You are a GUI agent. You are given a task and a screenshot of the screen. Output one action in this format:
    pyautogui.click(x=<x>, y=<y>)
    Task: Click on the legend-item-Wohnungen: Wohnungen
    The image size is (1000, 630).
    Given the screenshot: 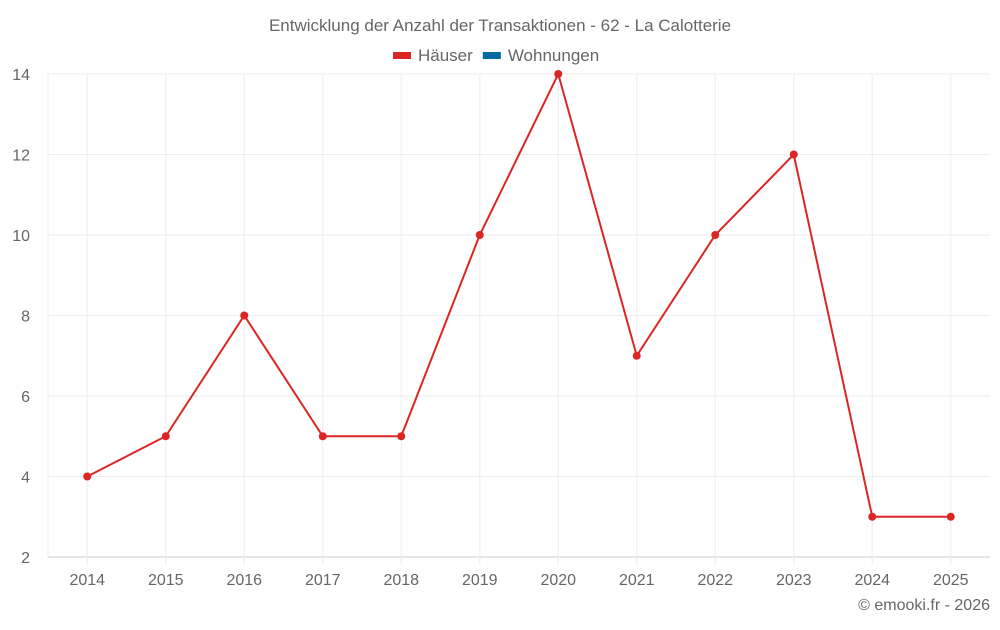 What is the action you would take?
    pyautogui.click(x=540, y=55)
    